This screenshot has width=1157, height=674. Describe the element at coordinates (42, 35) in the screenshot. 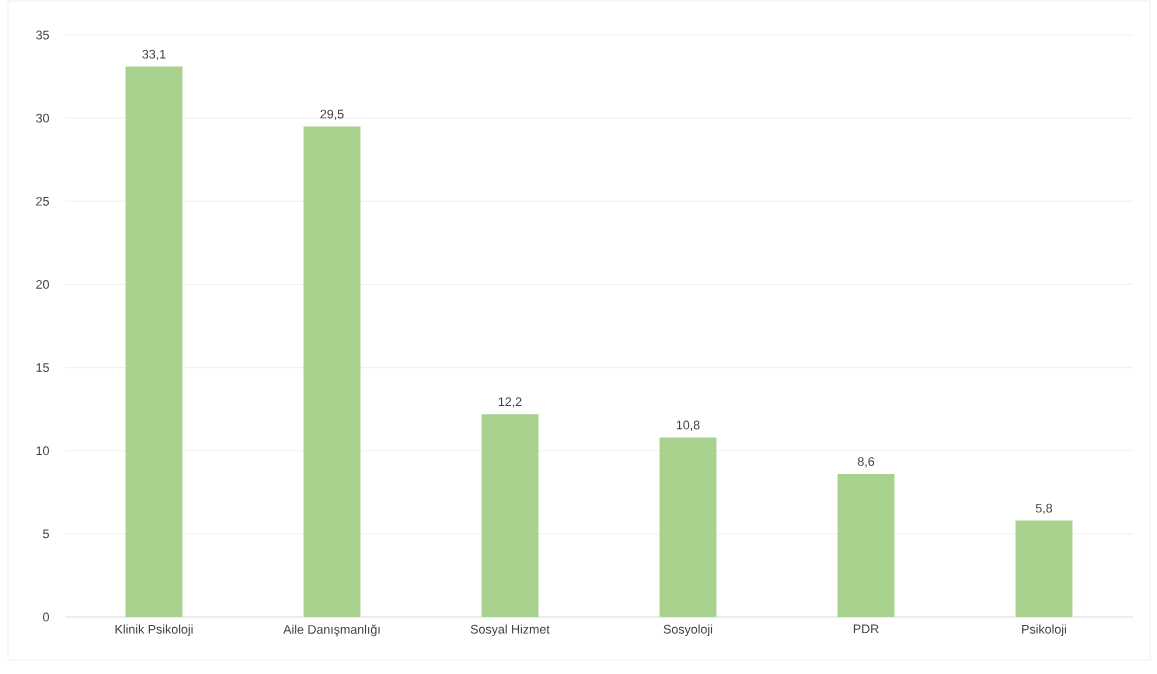

I see `y-tick-label: 35` at that location.